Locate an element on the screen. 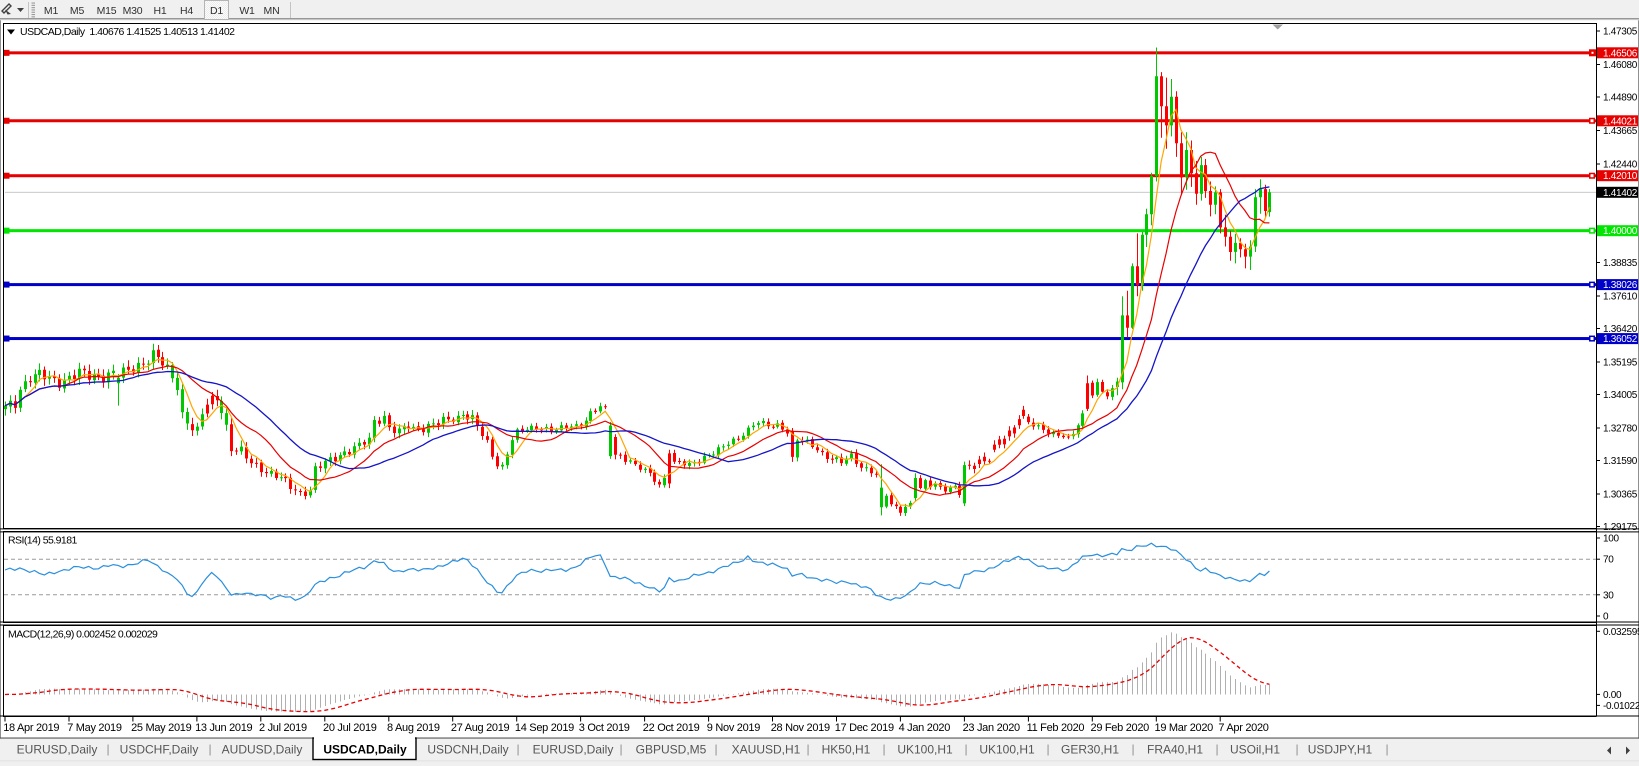  svg-text: USDCHF,Daily is located at coordinates (159, 750).